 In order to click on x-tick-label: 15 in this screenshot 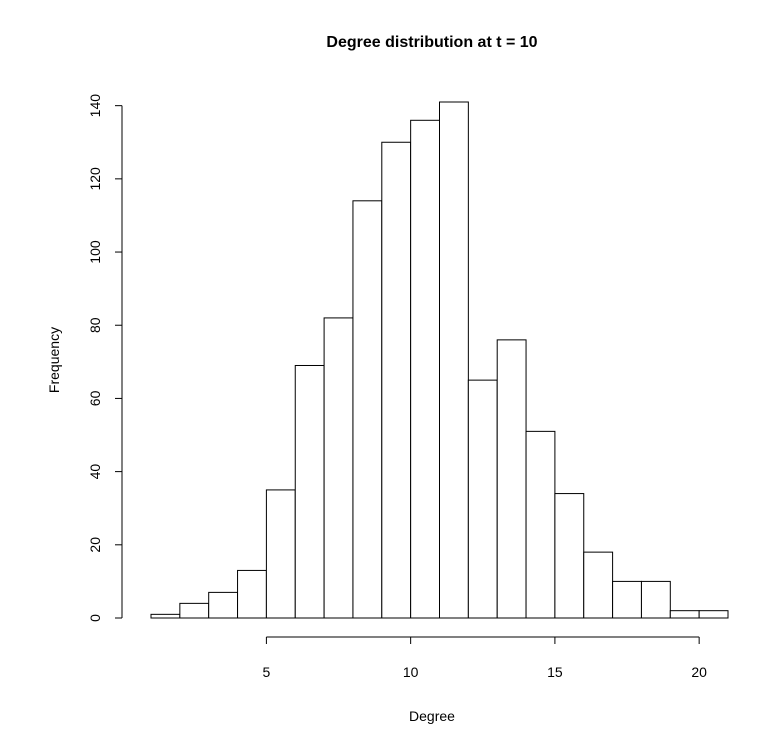, I will do `click(555, 672)`.